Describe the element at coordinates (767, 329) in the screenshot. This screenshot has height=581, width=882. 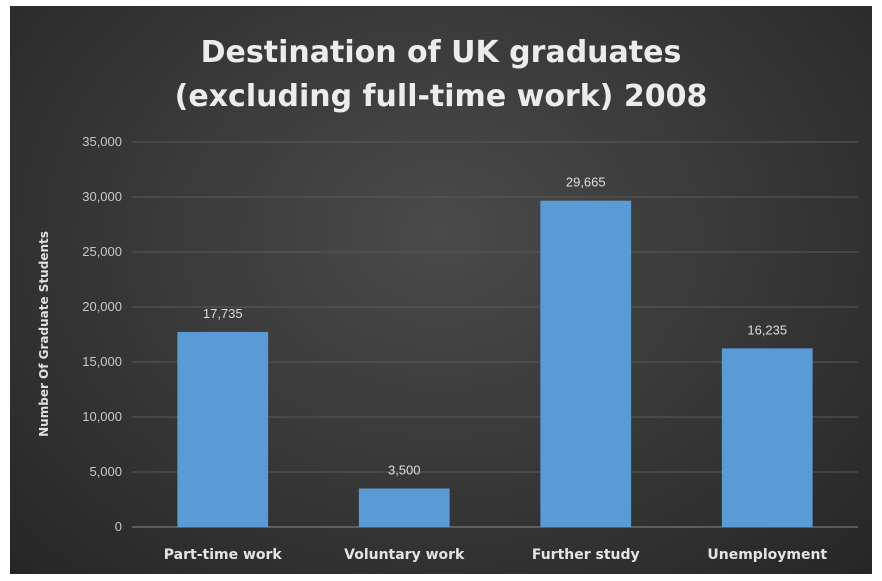
I see `data-label: 16,235` at that location.